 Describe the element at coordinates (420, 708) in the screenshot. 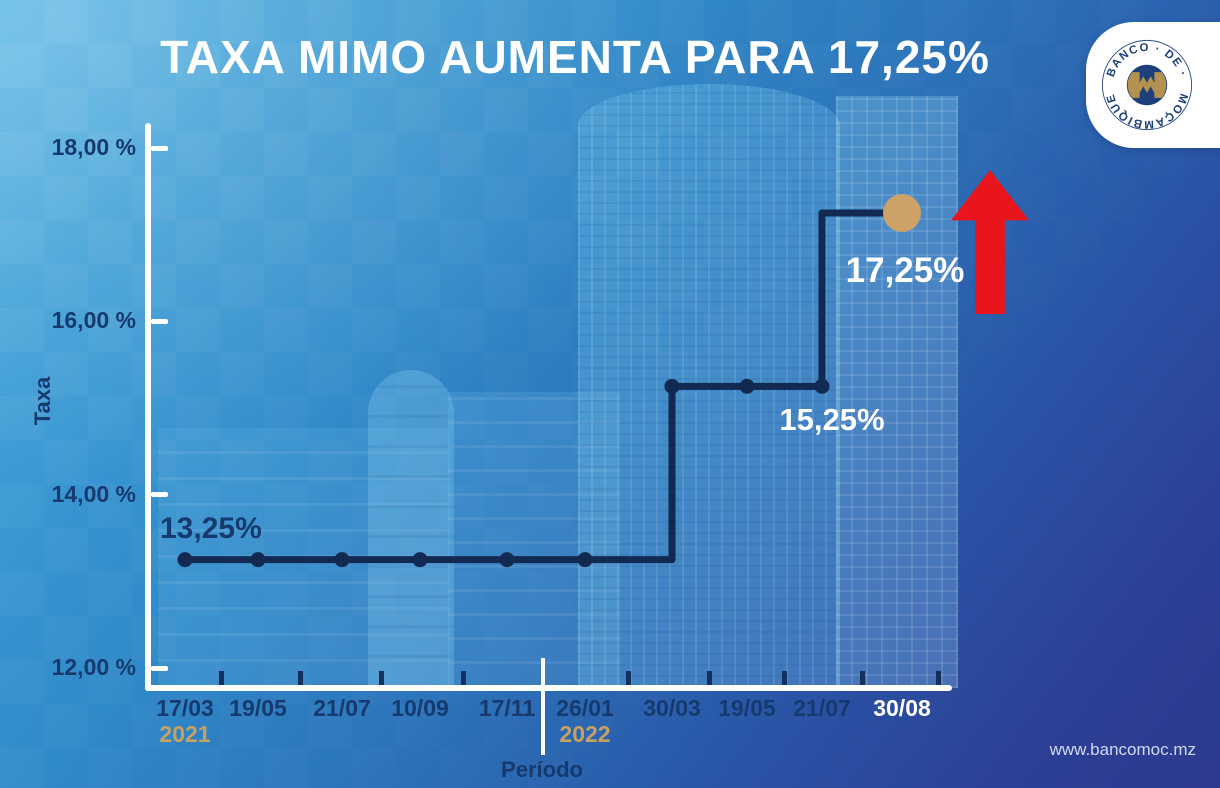

I see `x-tick-label: 10/09` at that location.